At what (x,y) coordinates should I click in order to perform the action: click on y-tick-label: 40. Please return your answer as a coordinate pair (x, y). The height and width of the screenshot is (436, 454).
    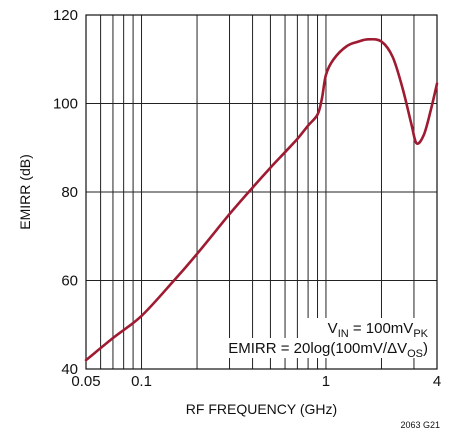
    Looking at the image, I should click on (69, 369).